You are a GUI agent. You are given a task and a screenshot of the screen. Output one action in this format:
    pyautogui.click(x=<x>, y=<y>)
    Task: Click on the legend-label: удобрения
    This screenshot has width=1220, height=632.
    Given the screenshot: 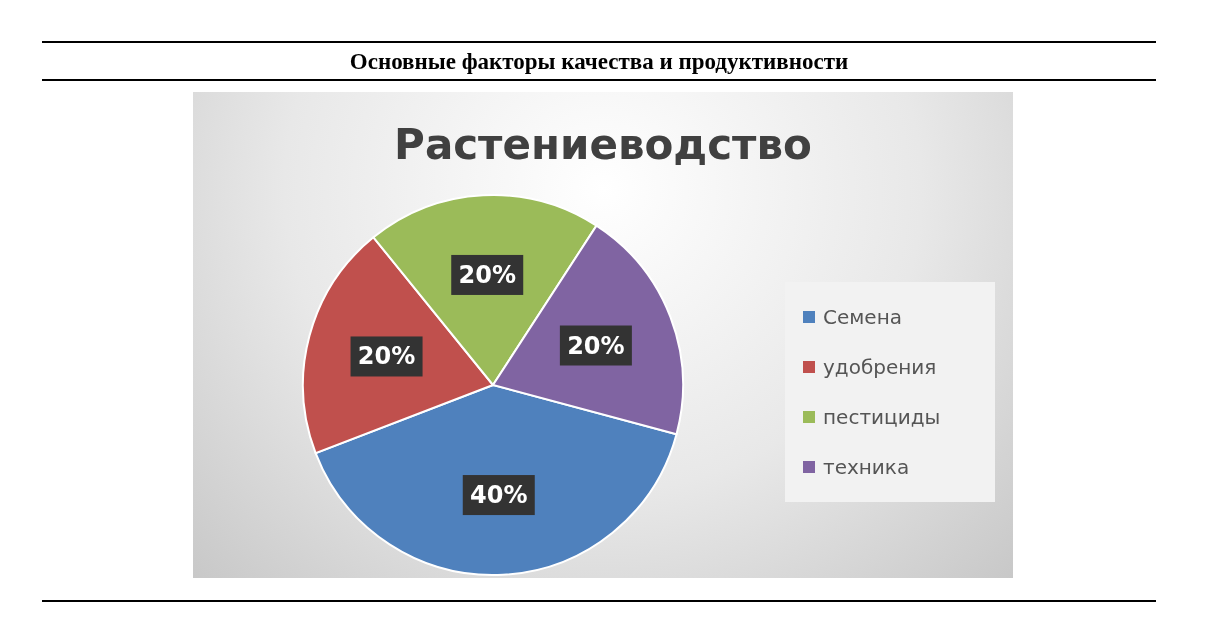 What is the action you would take?
    pyautogui.click(x=880, y=367)
    